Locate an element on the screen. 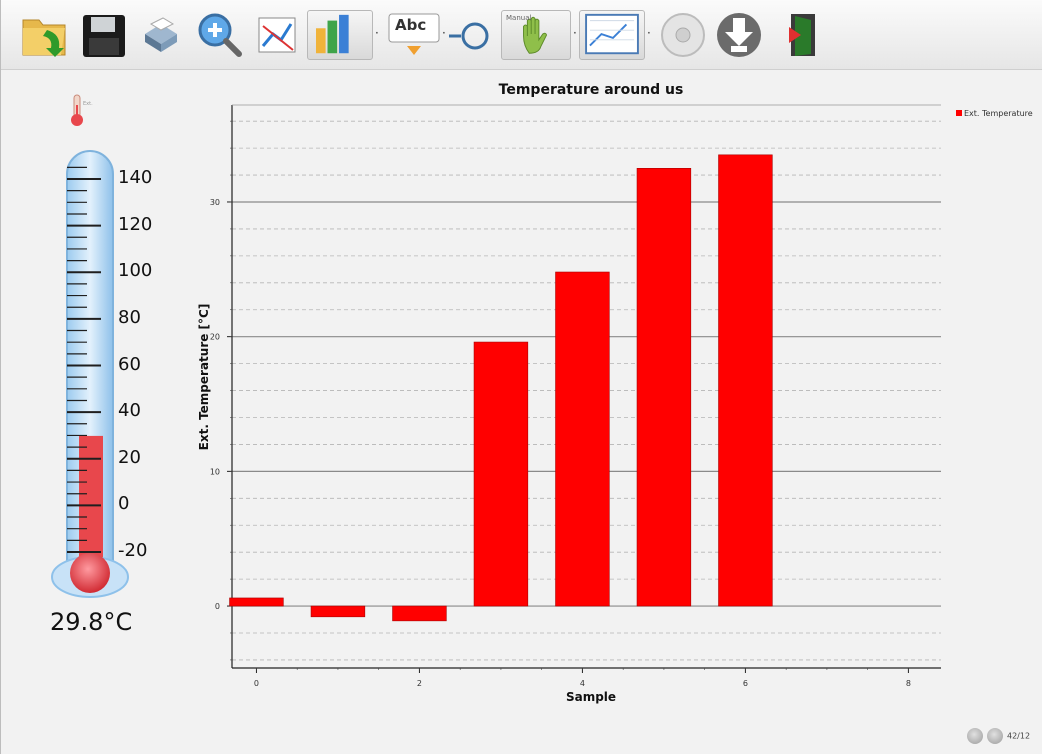  auto-scale-dropdown: · is located at coordinates (649, 33).